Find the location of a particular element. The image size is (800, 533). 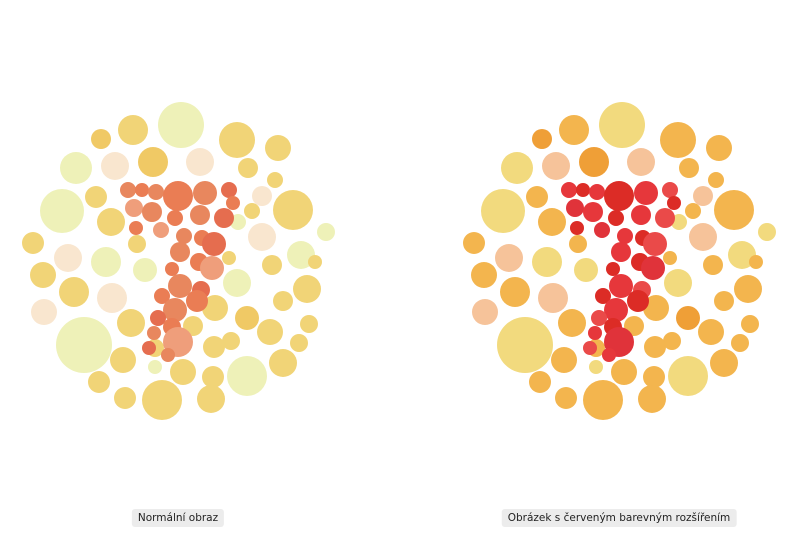

caption-normal-image: Normální obraz is located at coordinates (178, 518).